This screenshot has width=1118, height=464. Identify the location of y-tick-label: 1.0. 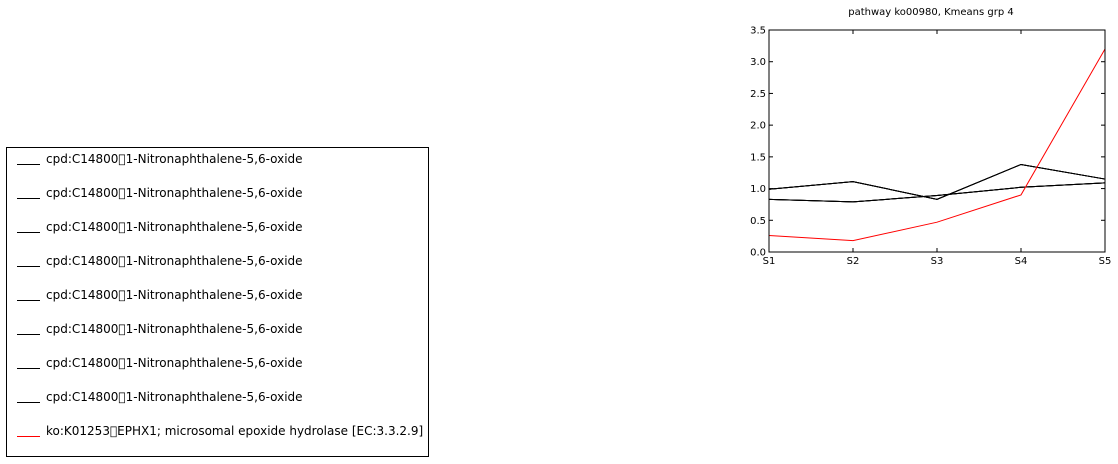
(758, 189).